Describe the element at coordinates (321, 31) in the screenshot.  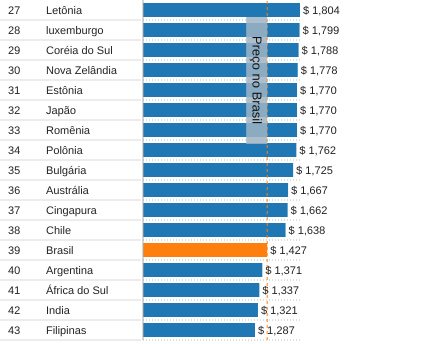
I see `data-label: $ 1,799` at that location.